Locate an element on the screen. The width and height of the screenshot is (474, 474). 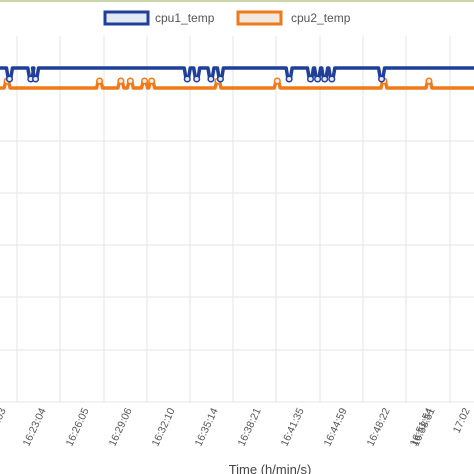
legend: cpu1_temp cpu2_temp is located at coordinates (227, 18).